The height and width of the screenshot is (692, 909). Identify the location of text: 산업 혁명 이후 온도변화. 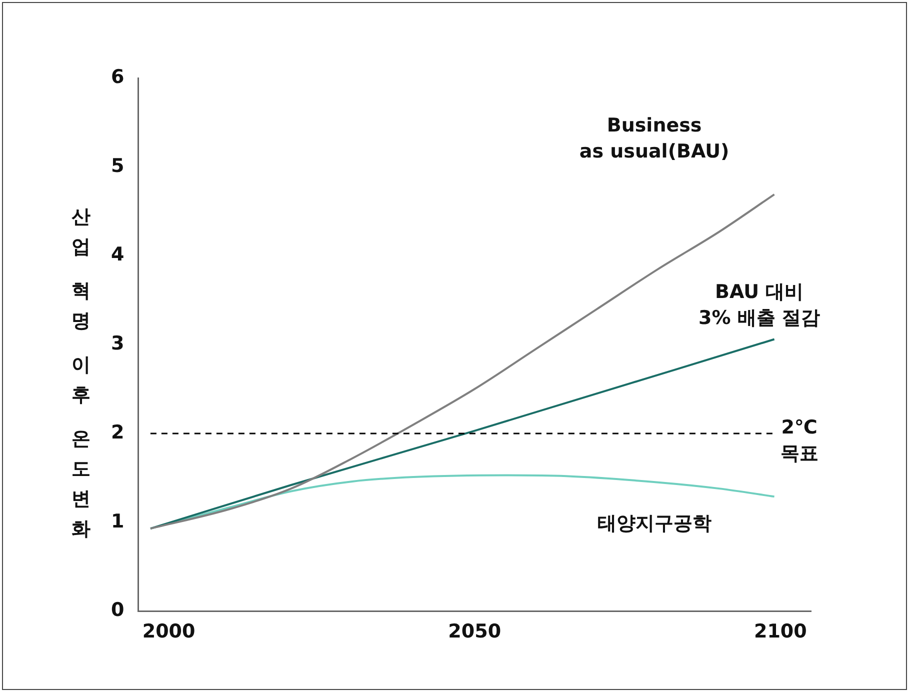
(81, 373).